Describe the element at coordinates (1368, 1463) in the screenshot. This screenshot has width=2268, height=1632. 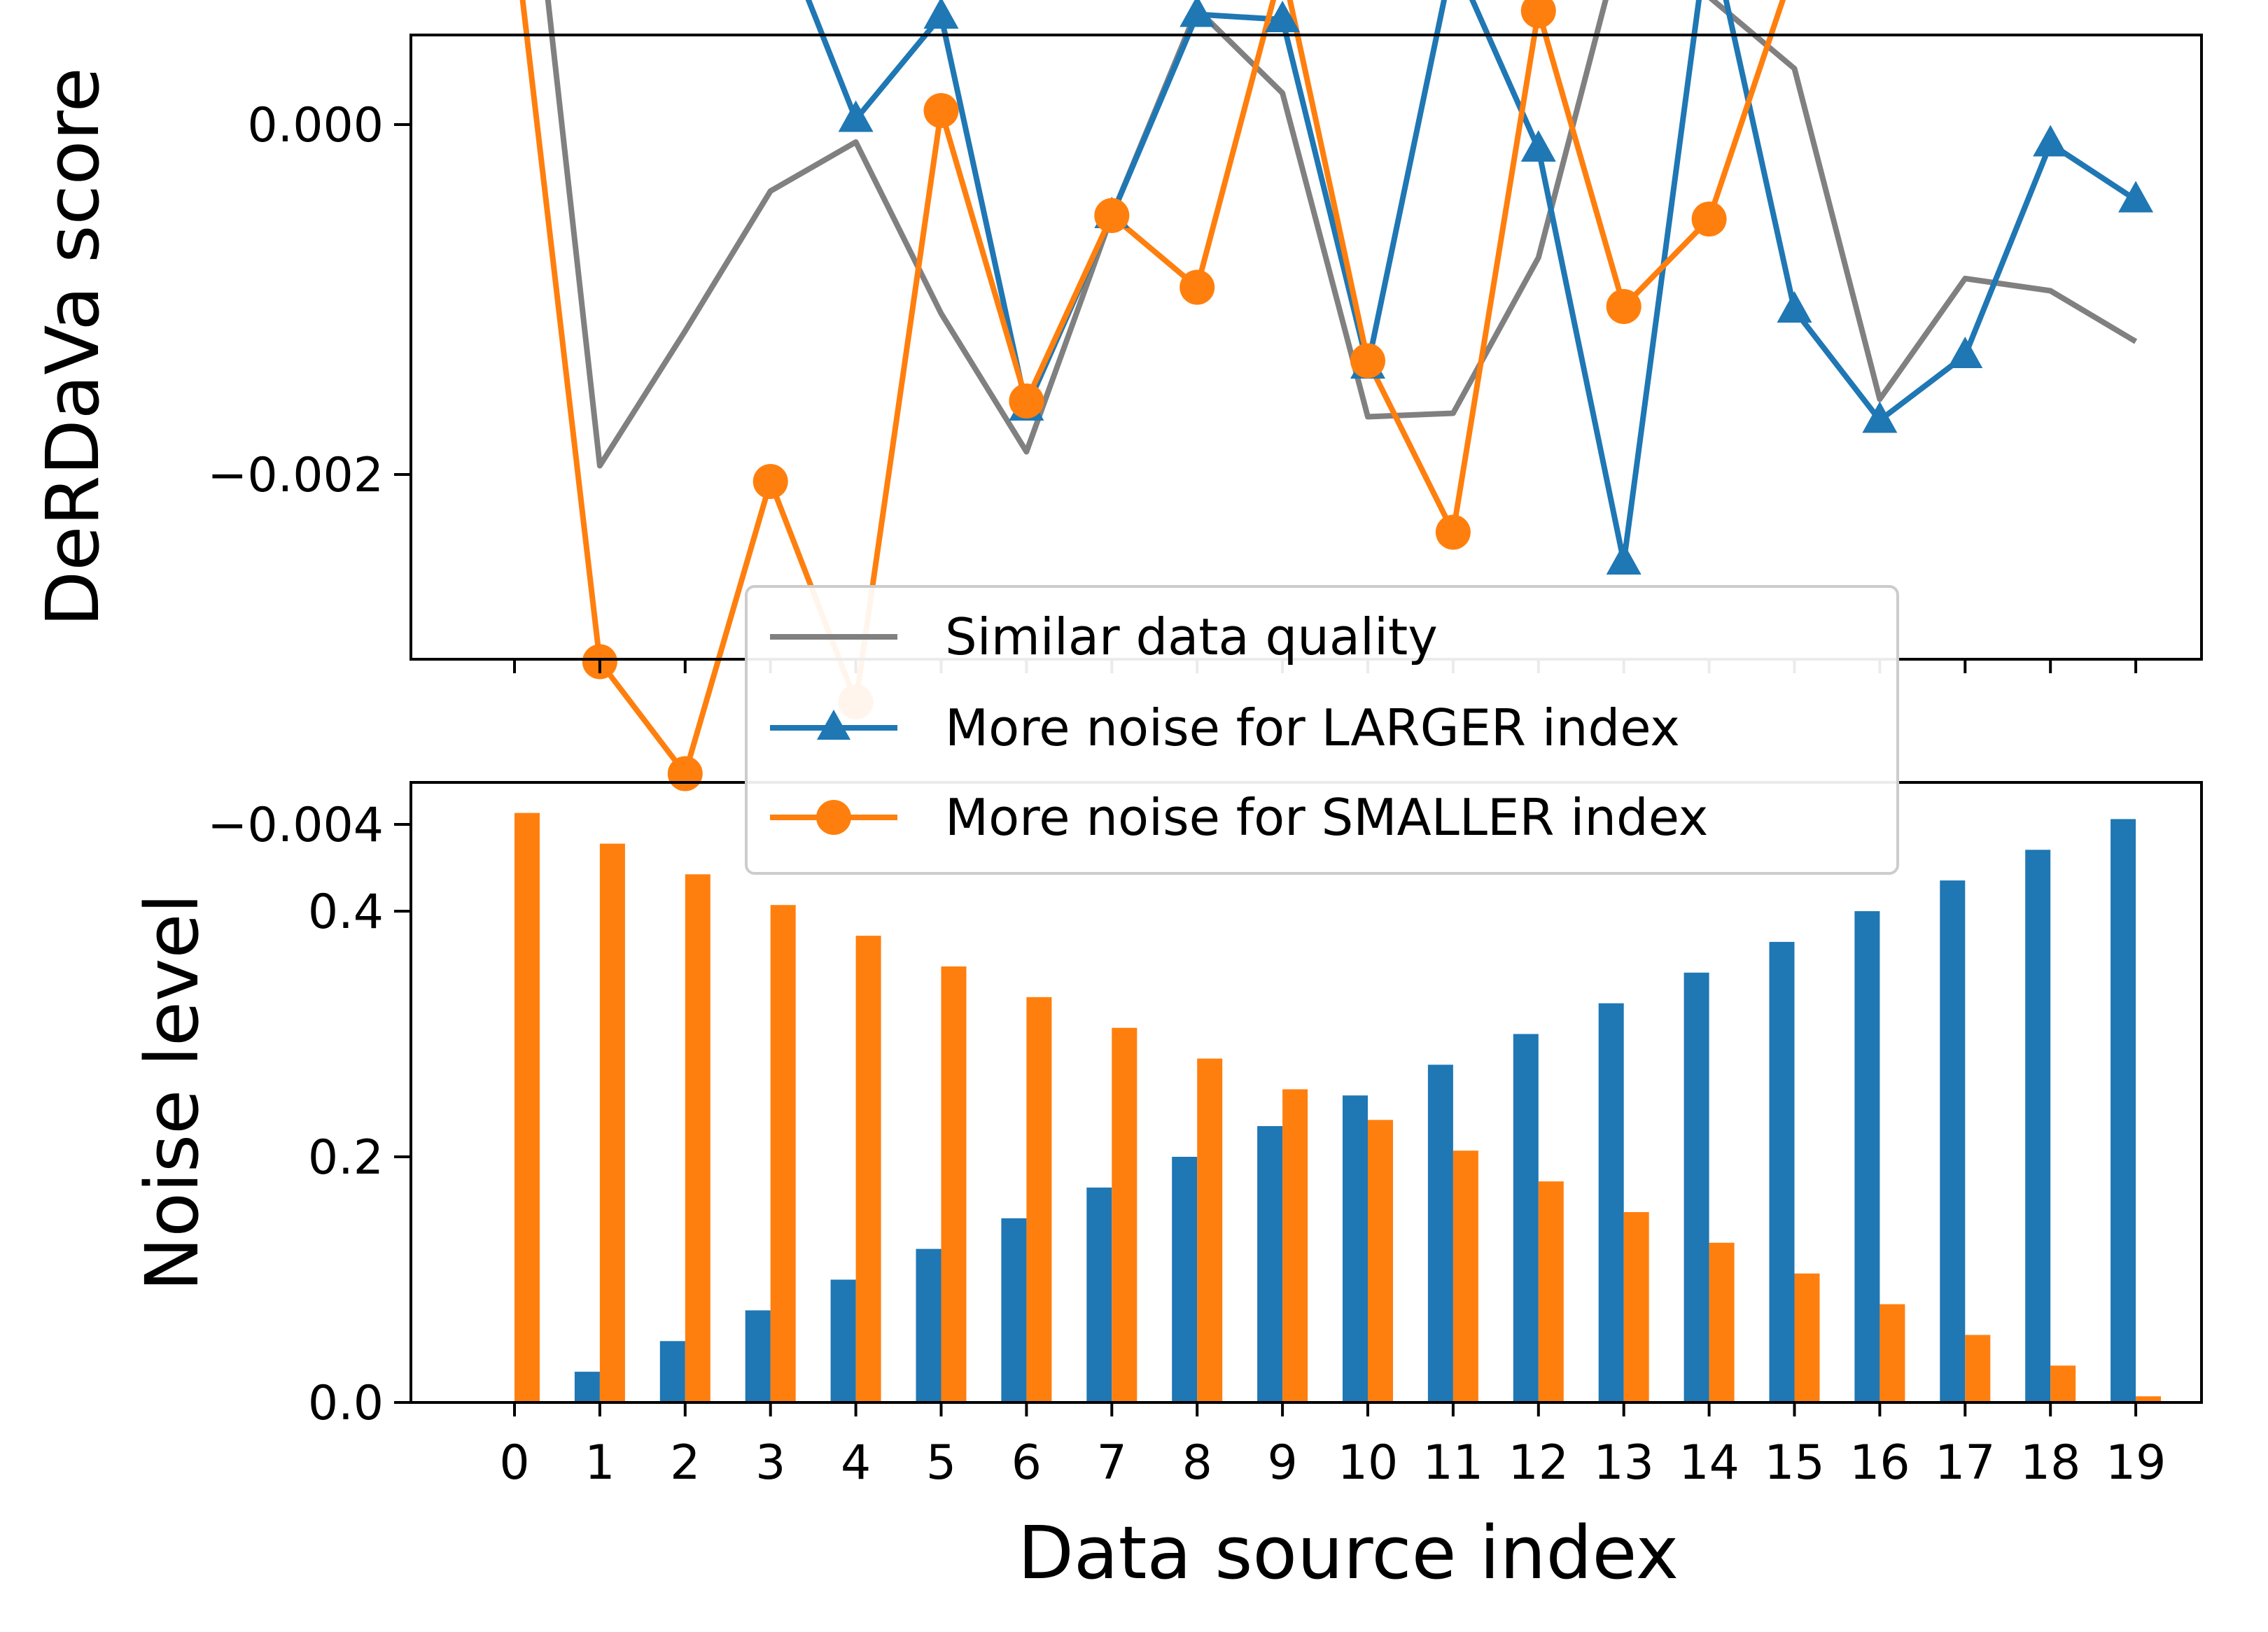
I see `bottom-xtick-label: 10` at that location.